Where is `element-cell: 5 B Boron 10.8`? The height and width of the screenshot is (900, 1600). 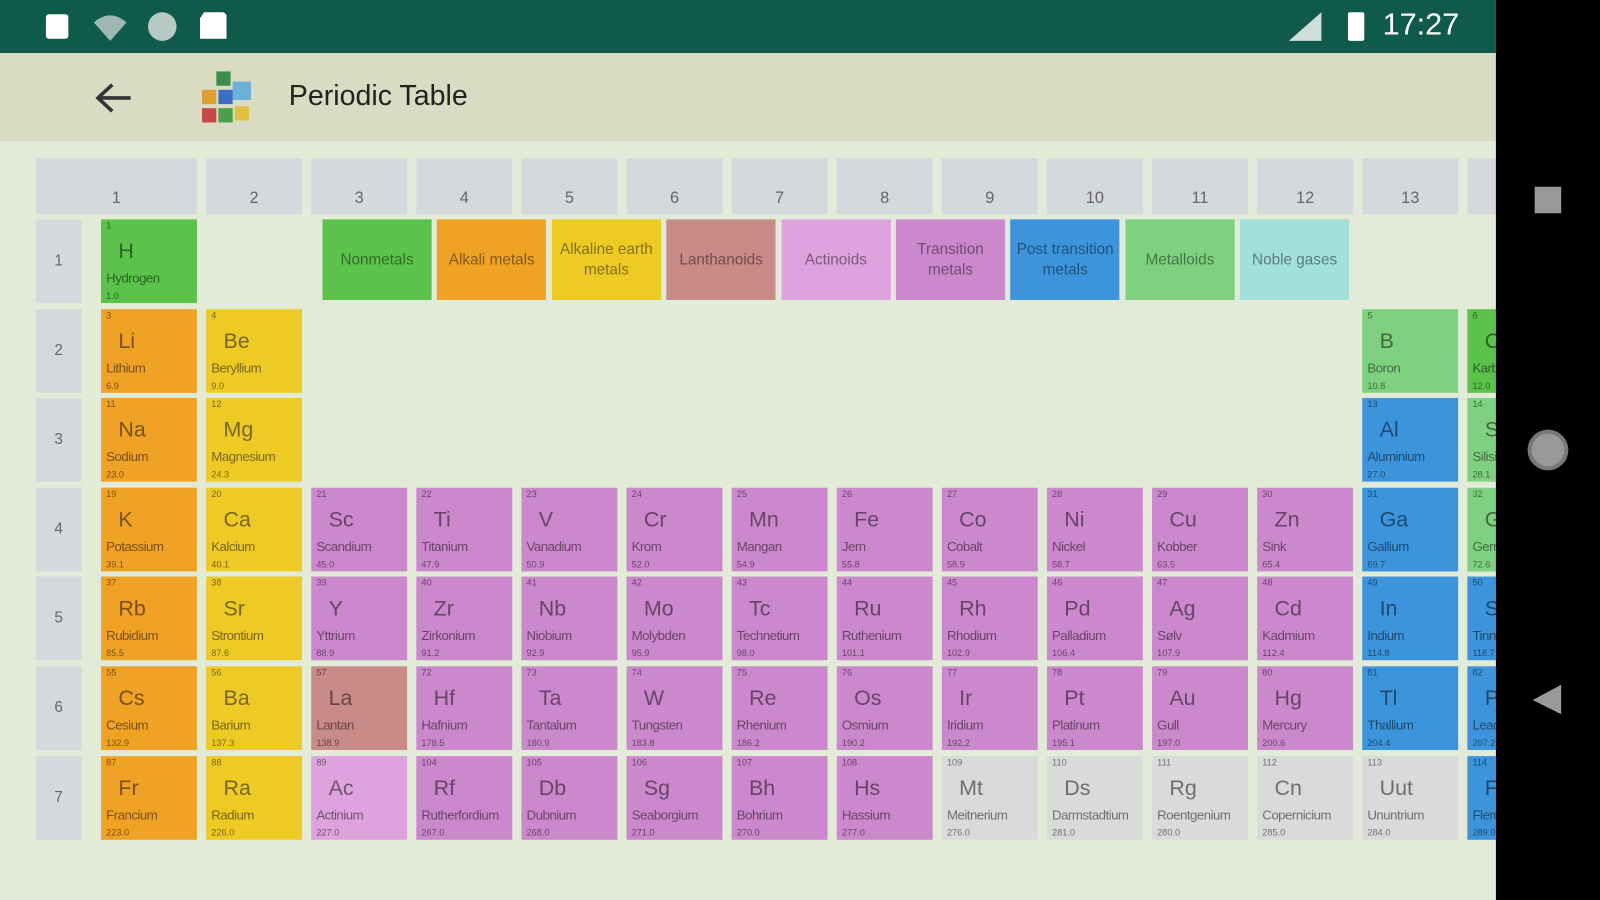
element-cell: 5 B Boron 10.8 is located at coordinates (1410, 350).